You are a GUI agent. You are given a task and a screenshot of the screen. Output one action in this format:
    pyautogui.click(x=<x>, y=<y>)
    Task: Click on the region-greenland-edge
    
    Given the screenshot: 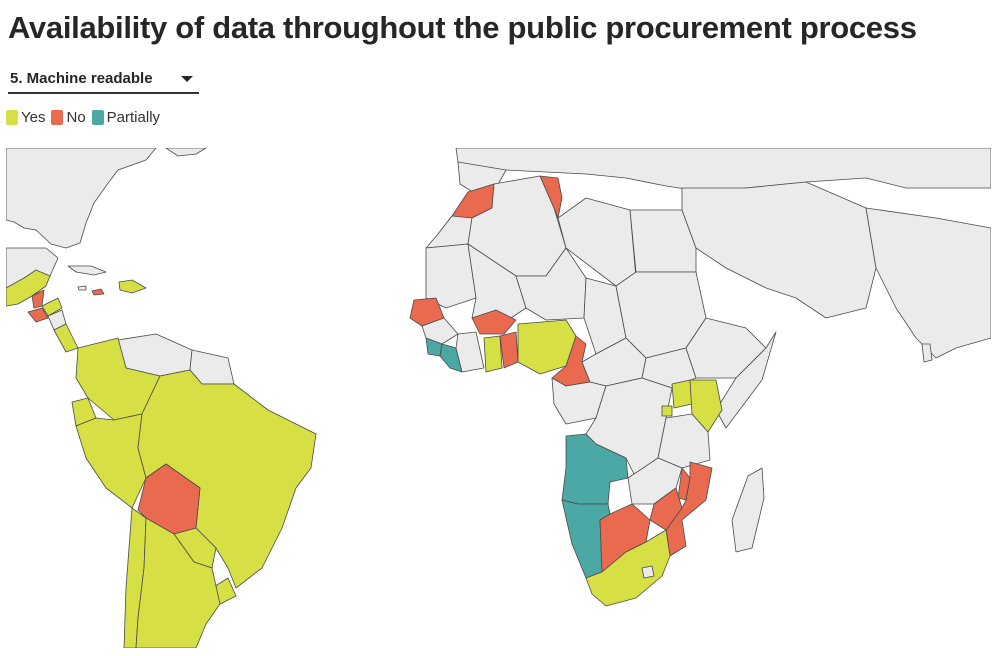 What is the action you would take?
    pyautogui.click(x=186, y=152)
    